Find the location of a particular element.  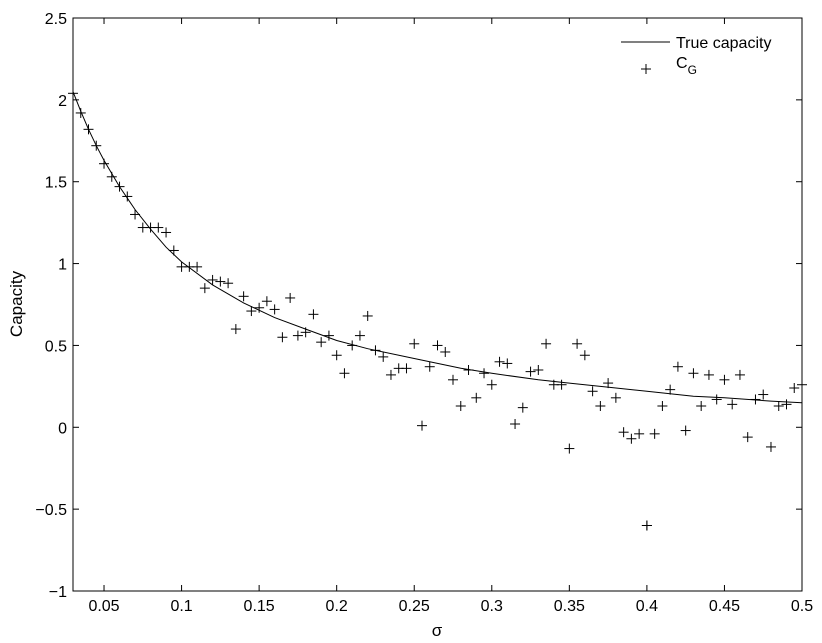

x-tick-label: 0.1 is located at coordinates (181, 606).